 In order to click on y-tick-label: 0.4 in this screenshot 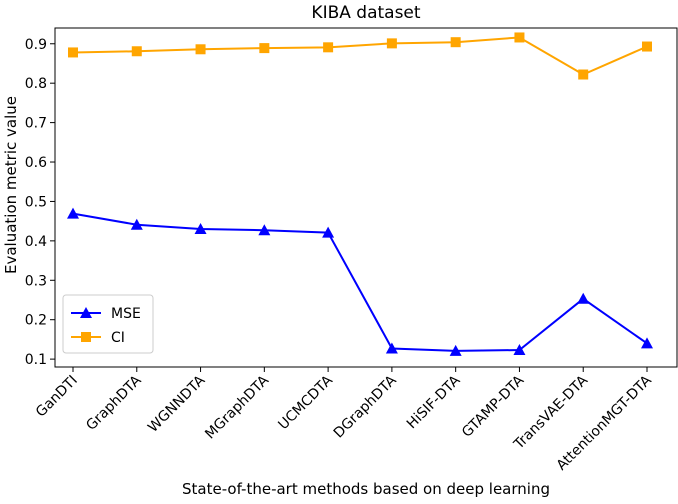, I will do `click(36, 242)`.